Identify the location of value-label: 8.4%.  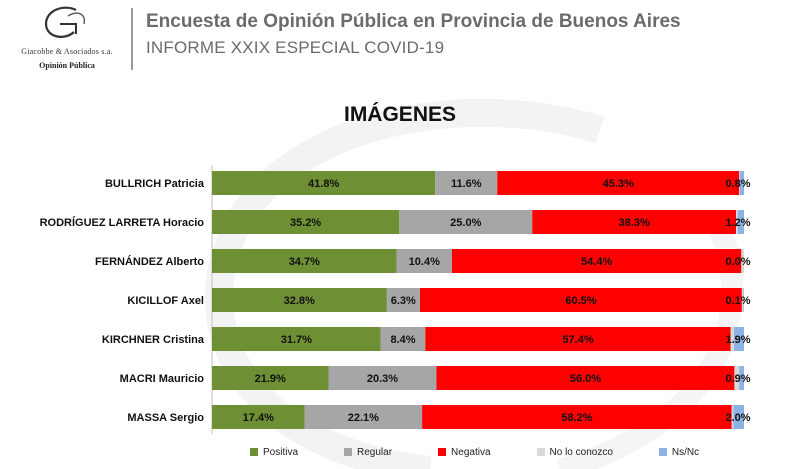
(402, 340).